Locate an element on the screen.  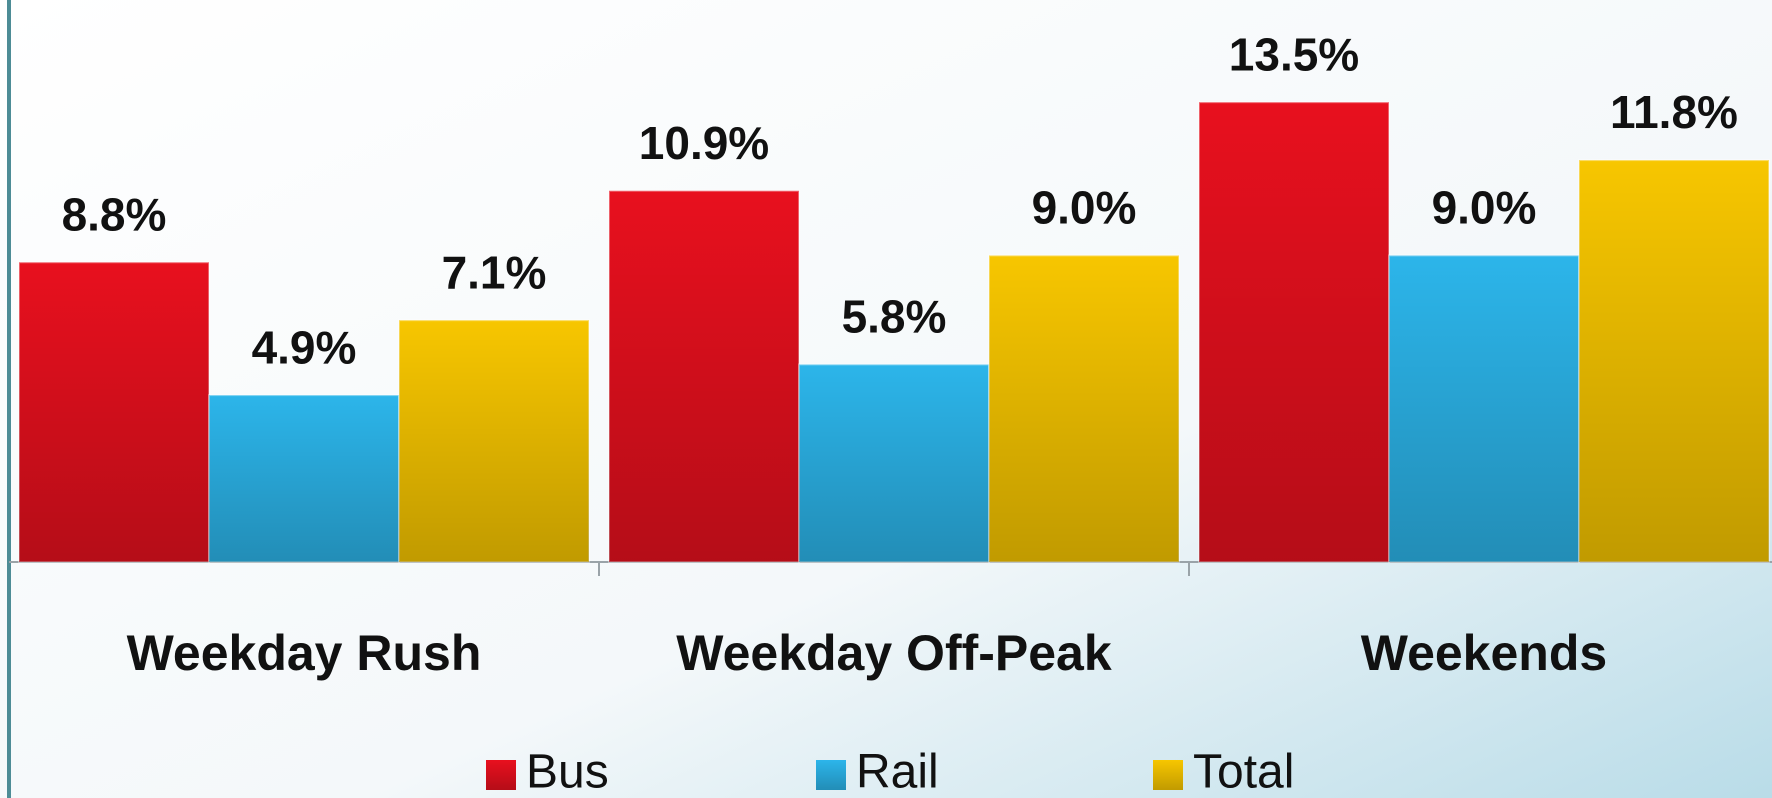
x-tick-label: Weekends is located at coordinates (1484, 653).